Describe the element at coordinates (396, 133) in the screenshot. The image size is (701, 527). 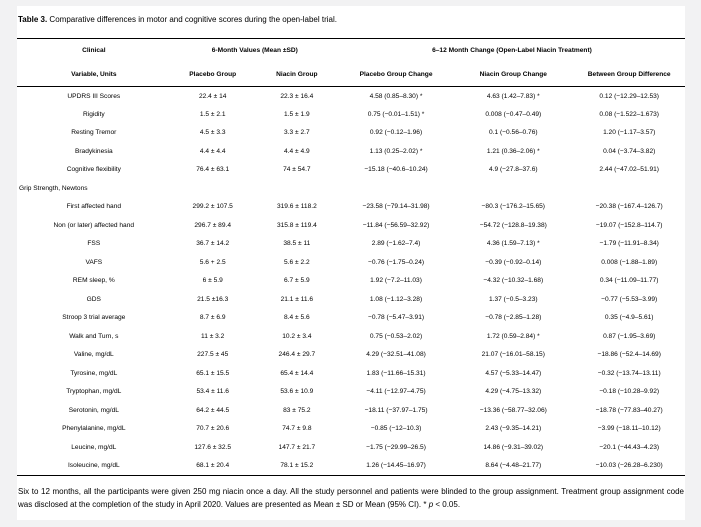
I see `table-cell: 0.92 (−0.12–1.96)` at that location.